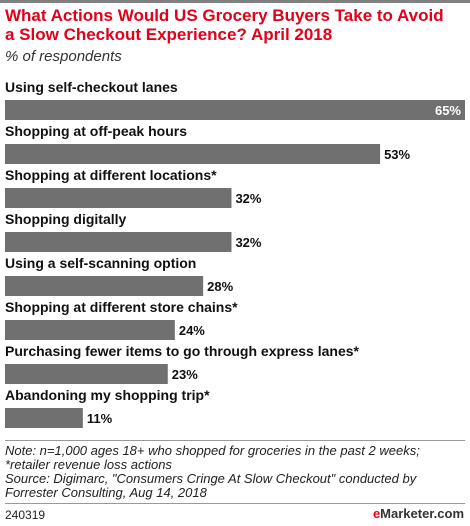 The image size is (470, 526). I want to click on brand-suffix: .com, so click(448, 513).